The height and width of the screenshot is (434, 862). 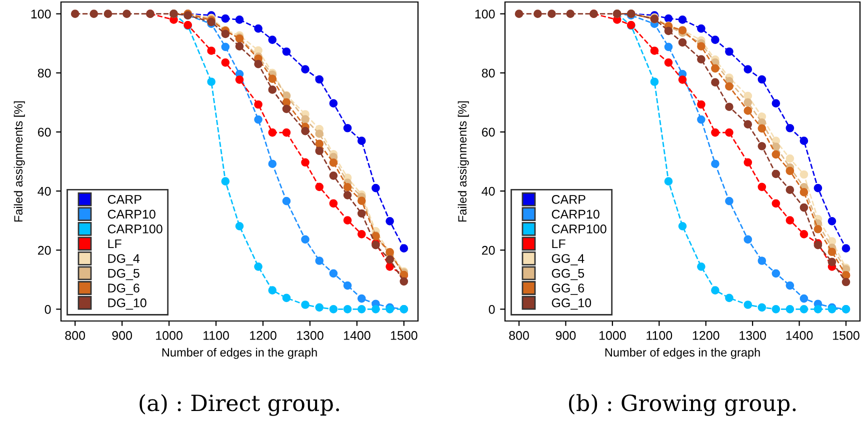 What do you see at coordinates (124, 260) in the screenshot?
I see `legend-label: DG_4` at bounding box center [124, 260].